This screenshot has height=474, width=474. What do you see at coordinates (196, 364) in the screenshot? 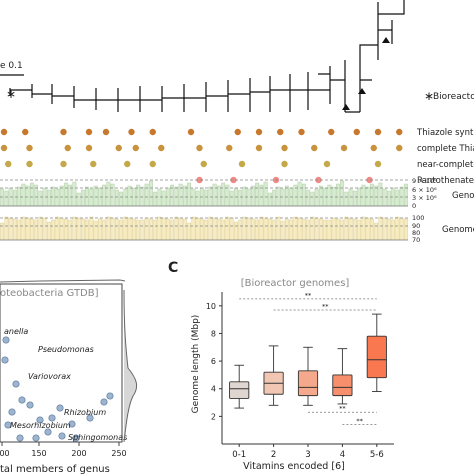
I see `y-axis-label: Genome length (Mbp)` at bounding box center [196, 364].